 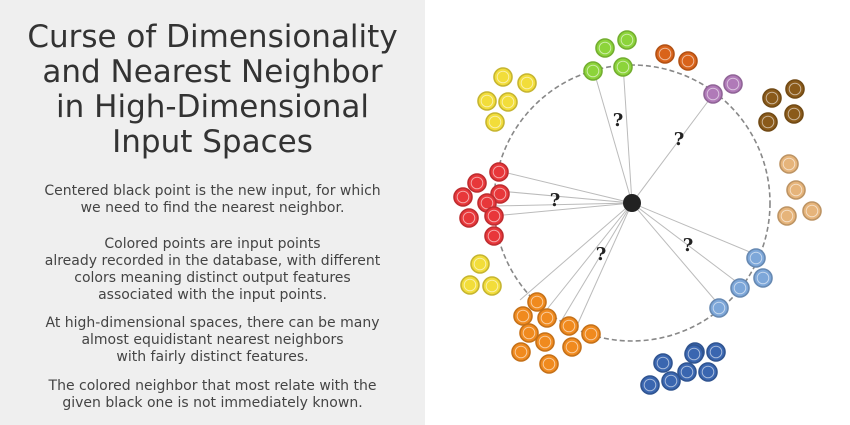 I want to click on brown-point, so click(x=795, y=89).